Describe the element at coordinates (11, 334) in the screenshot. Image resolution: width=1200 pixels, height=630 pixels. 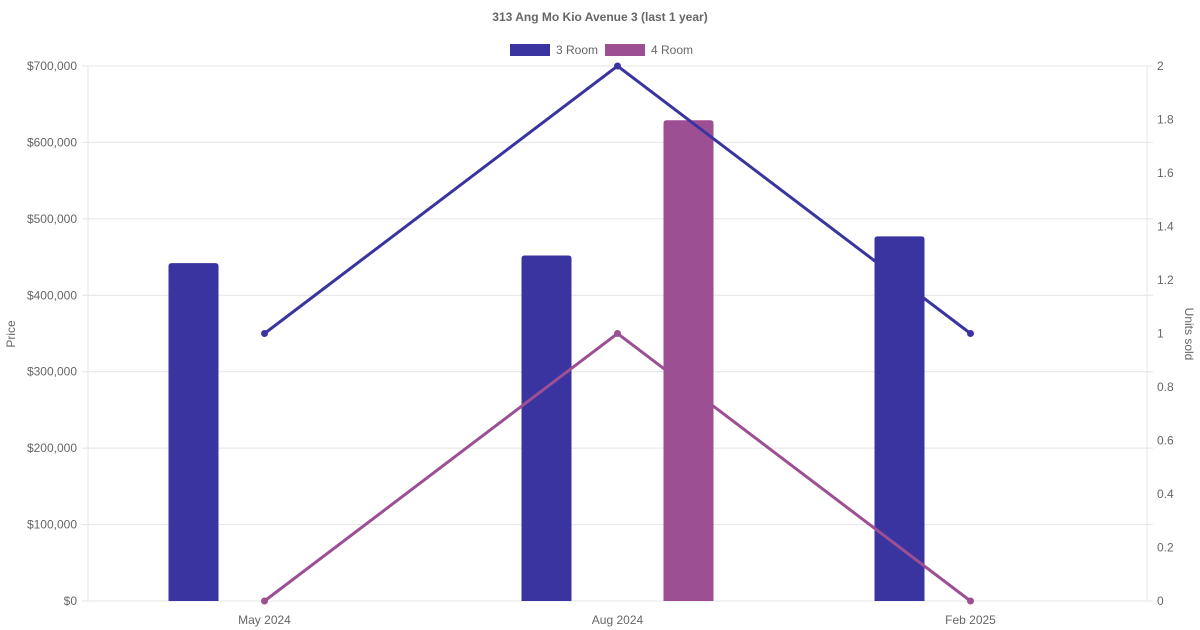
I see `y-left-axis-title: Price` at that location.